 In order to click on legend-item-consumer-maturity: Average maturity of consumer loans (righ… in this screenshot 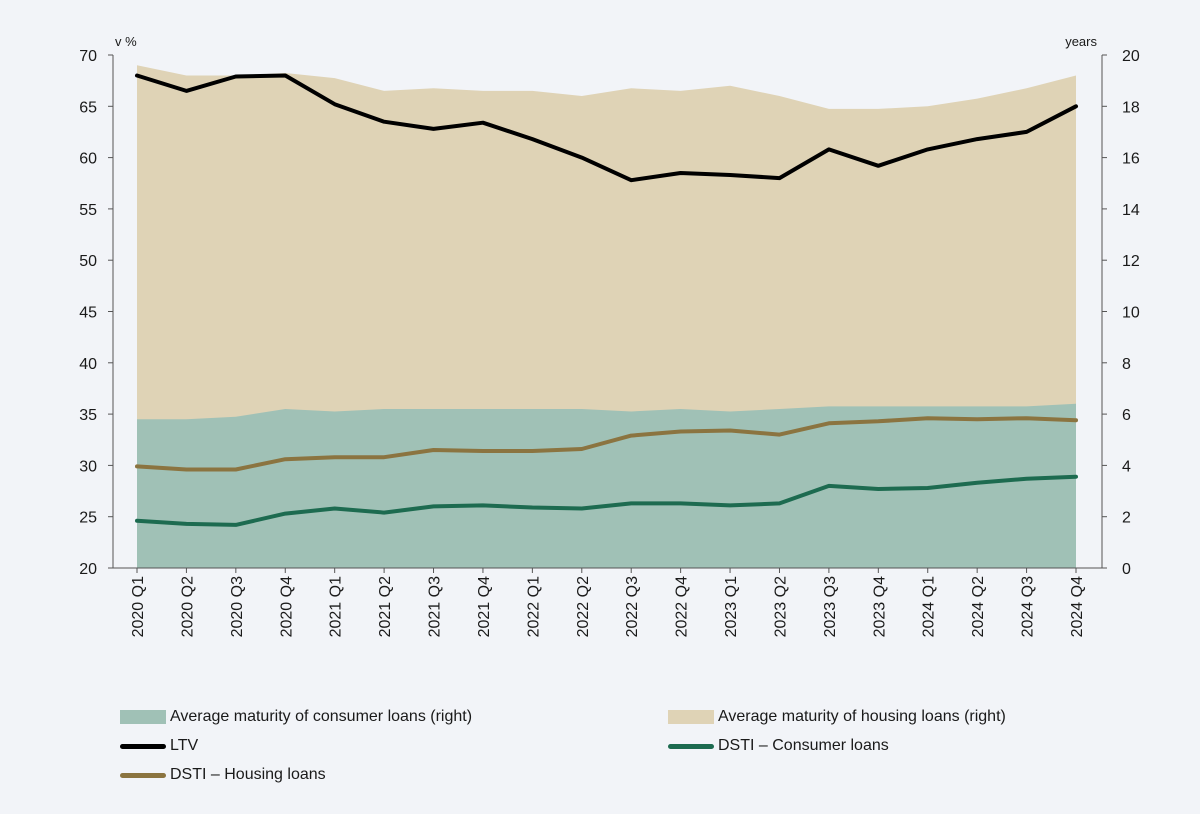, I will do `click(296, 717)`.